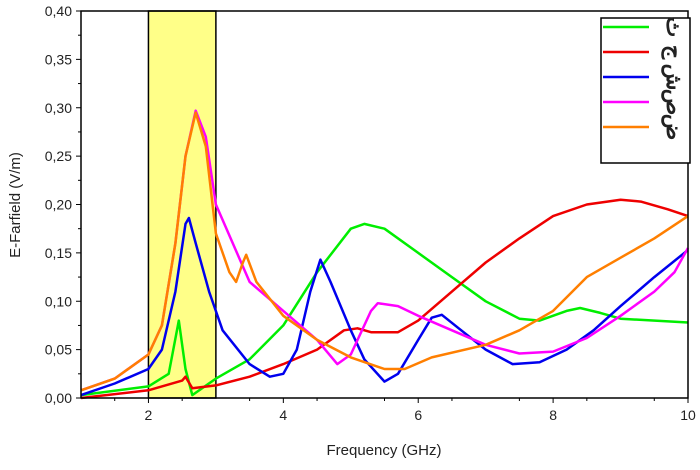 This screenshot has width=700, height=470. I want to click on x-tick-label: 6, so click(418, 415).